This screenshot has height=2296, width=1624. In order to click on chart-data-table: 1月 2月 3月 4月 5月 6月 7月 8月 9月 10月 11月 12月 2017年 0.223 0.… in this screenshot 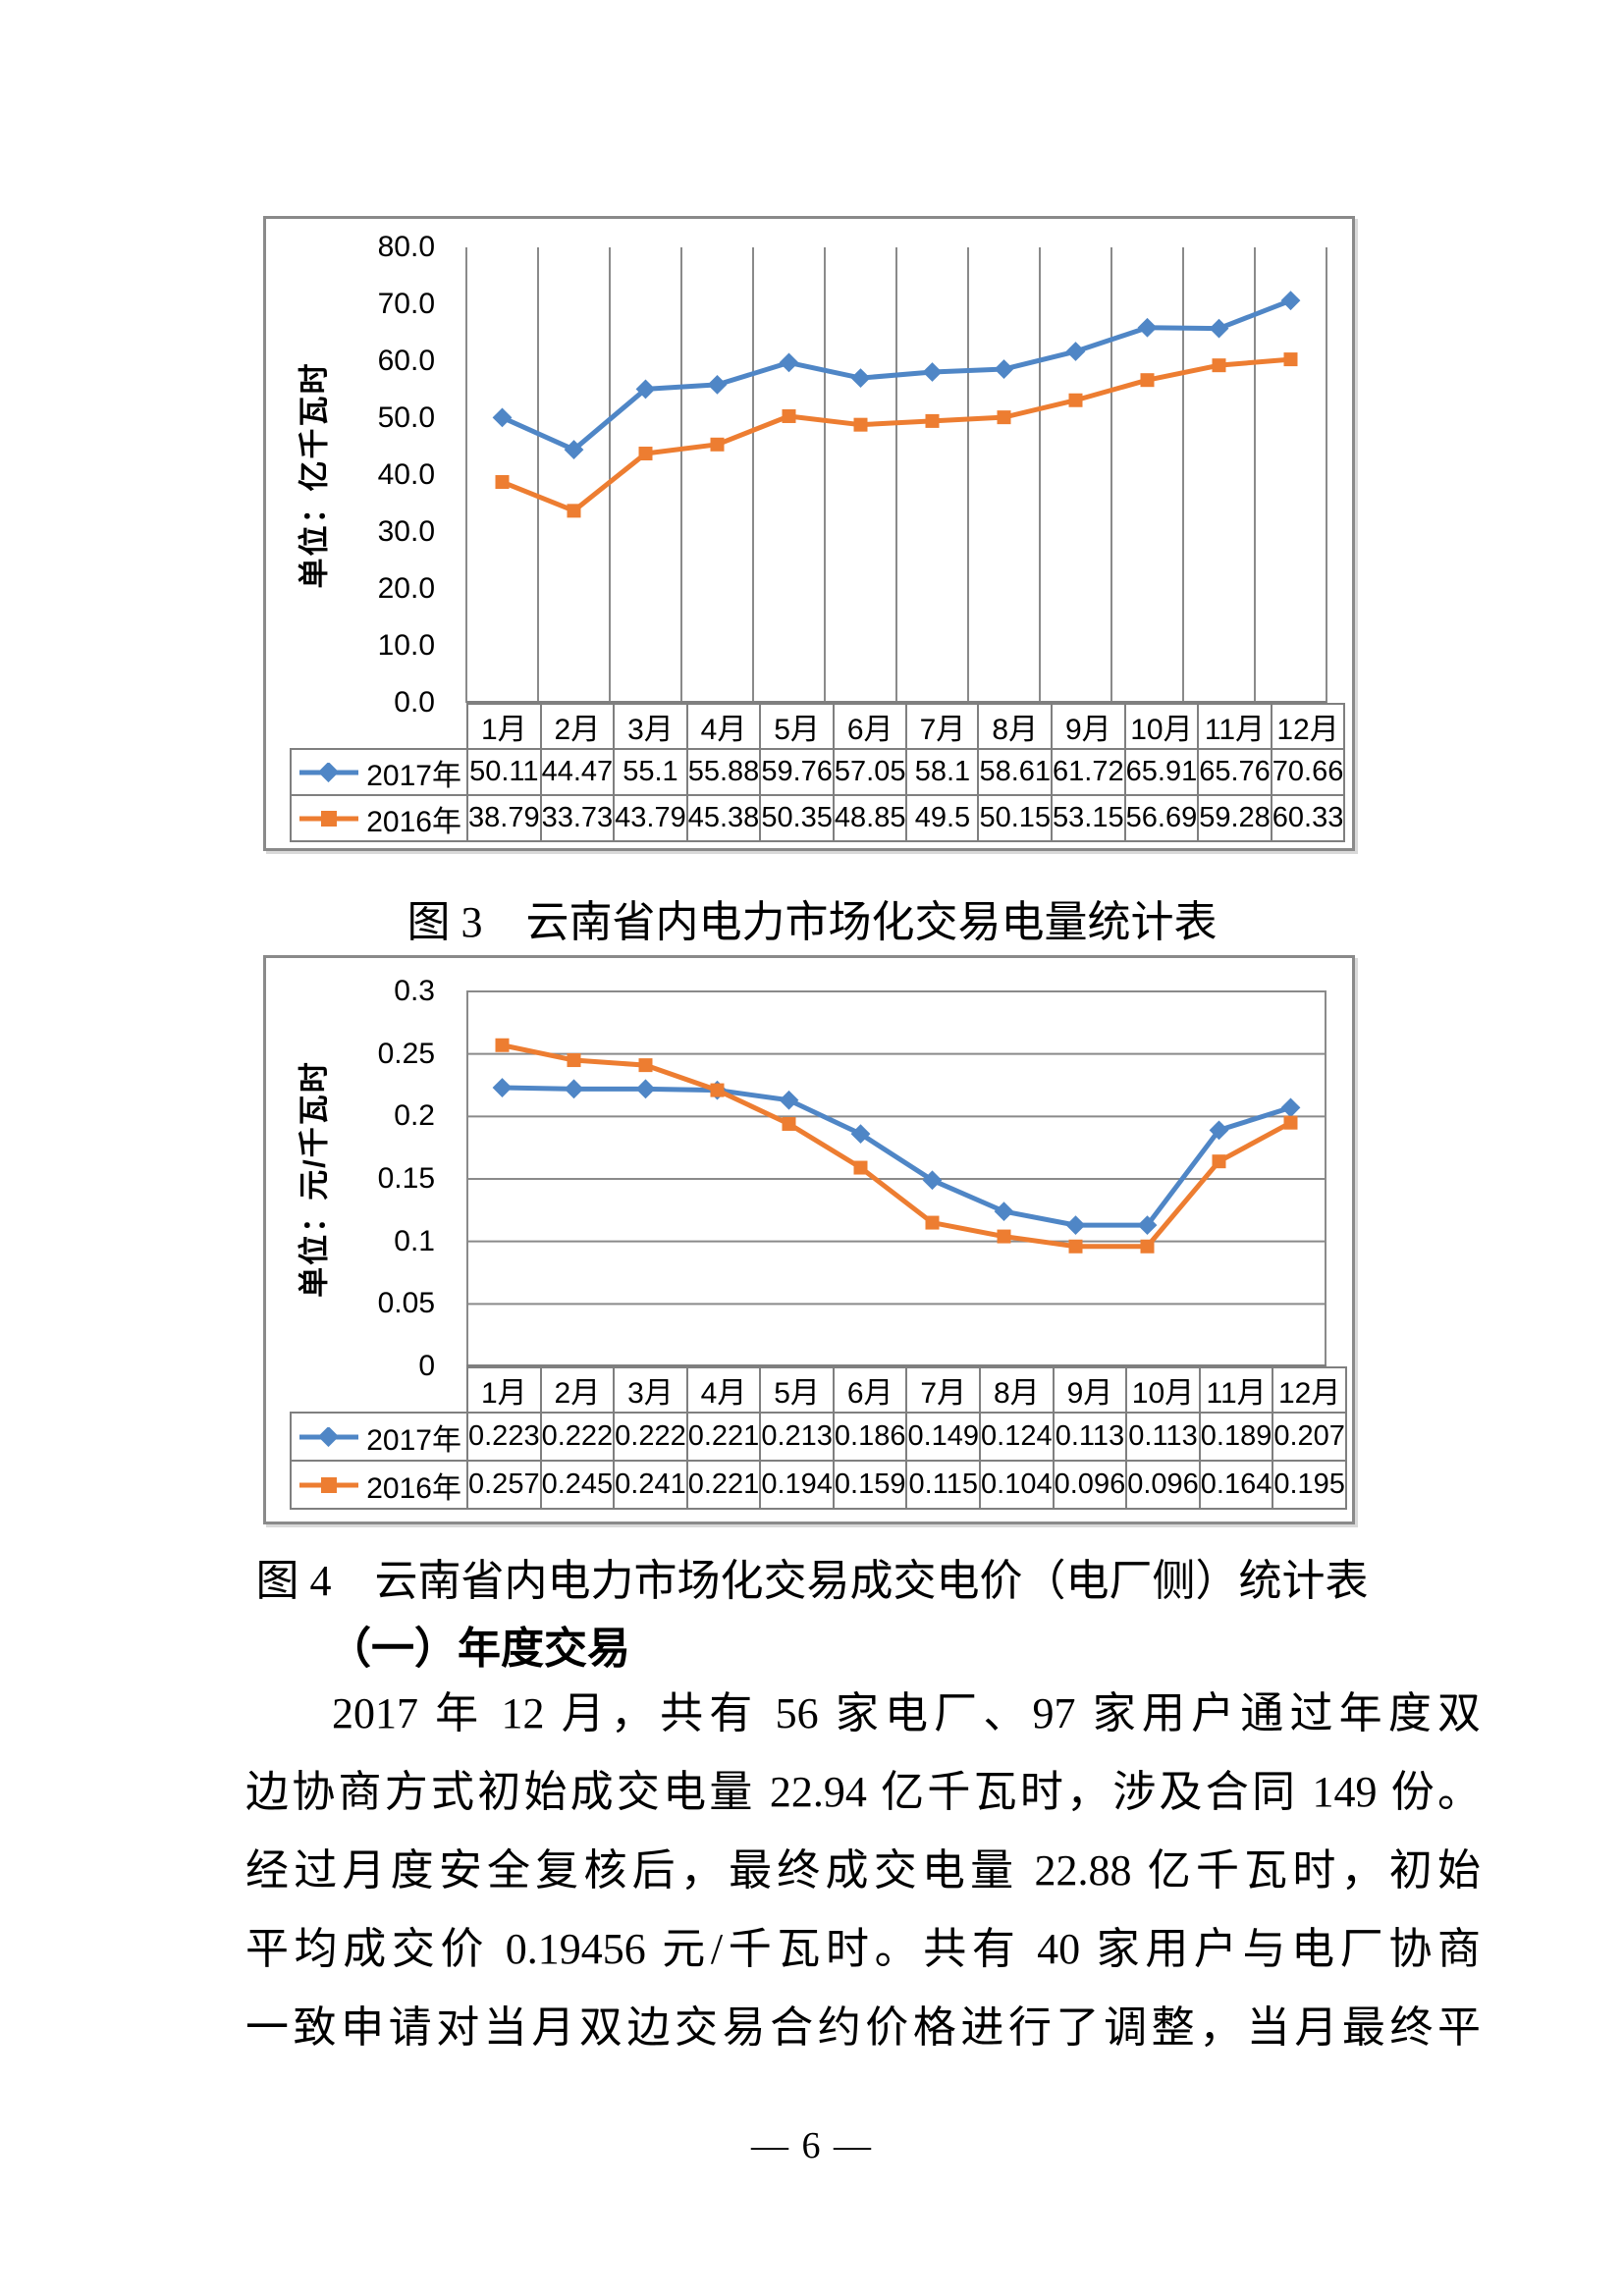, I will do `click(818, 1438)`.